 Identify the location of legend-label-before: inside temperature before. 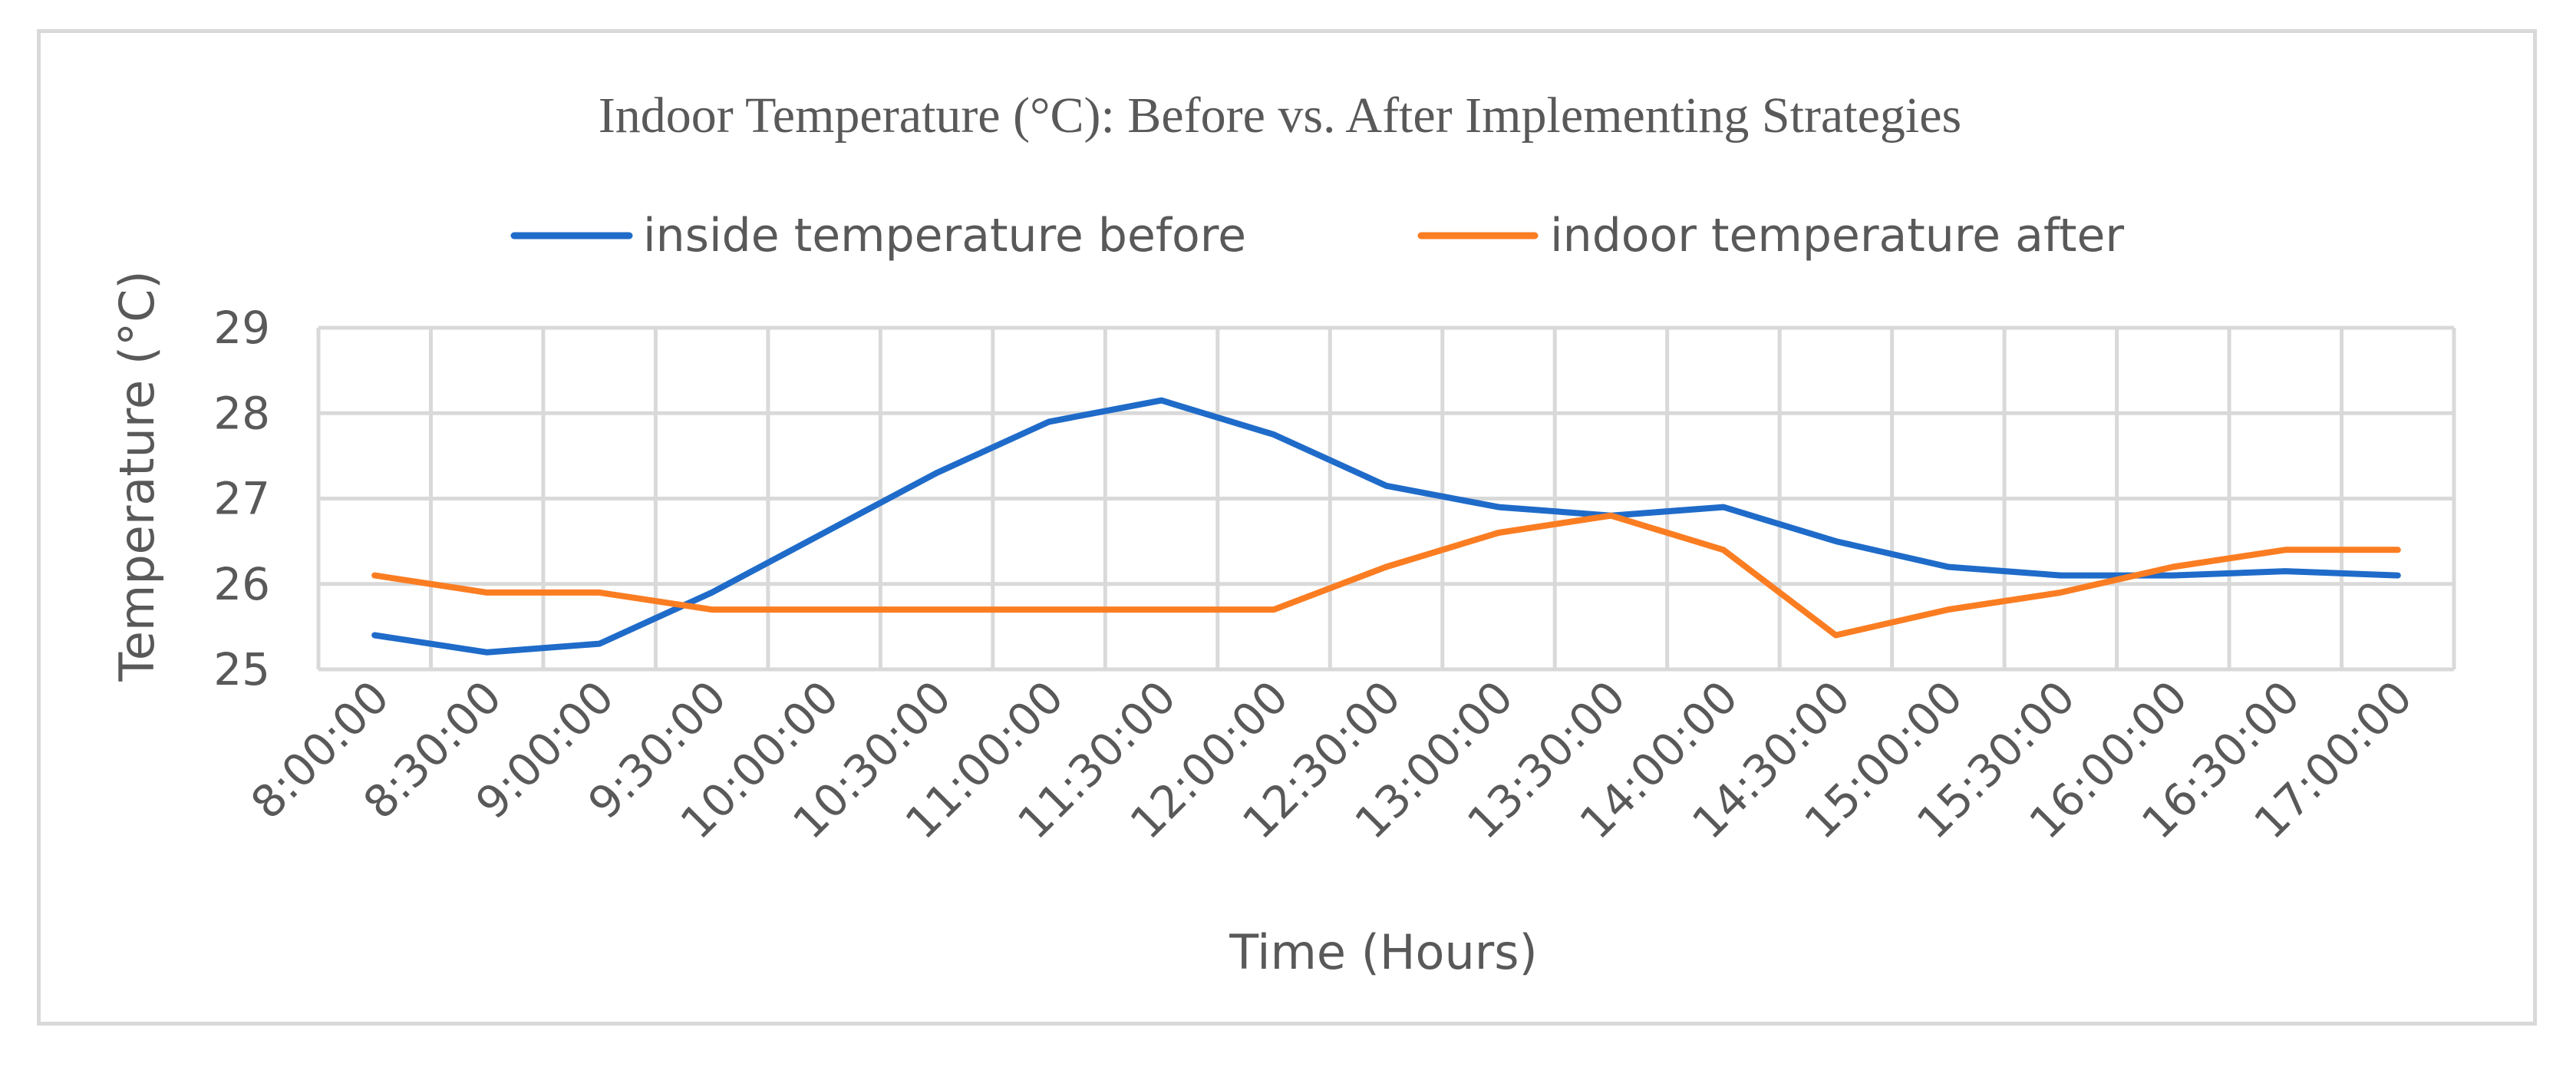
(944, 236).